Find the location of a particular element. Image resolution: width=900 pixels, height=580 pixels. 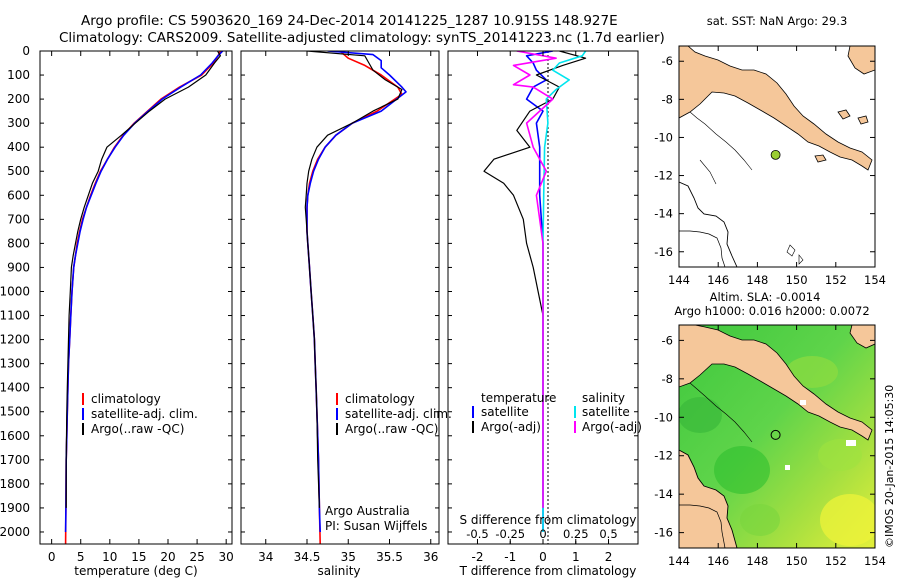

legend-t-argo: Argo(-adj) is located at coordinates (511, 427).